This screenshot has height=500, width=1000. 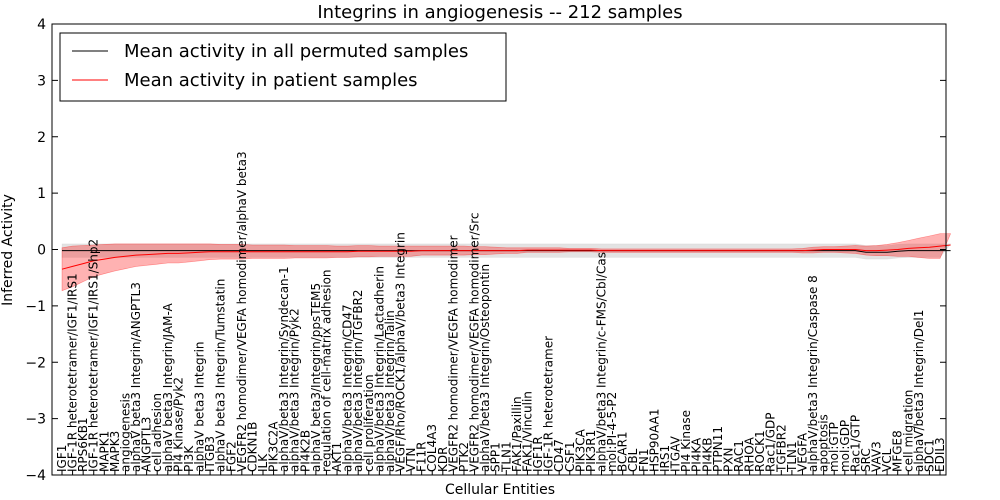 I want to click on entity-label: SRC, so click(x=866, y=460).